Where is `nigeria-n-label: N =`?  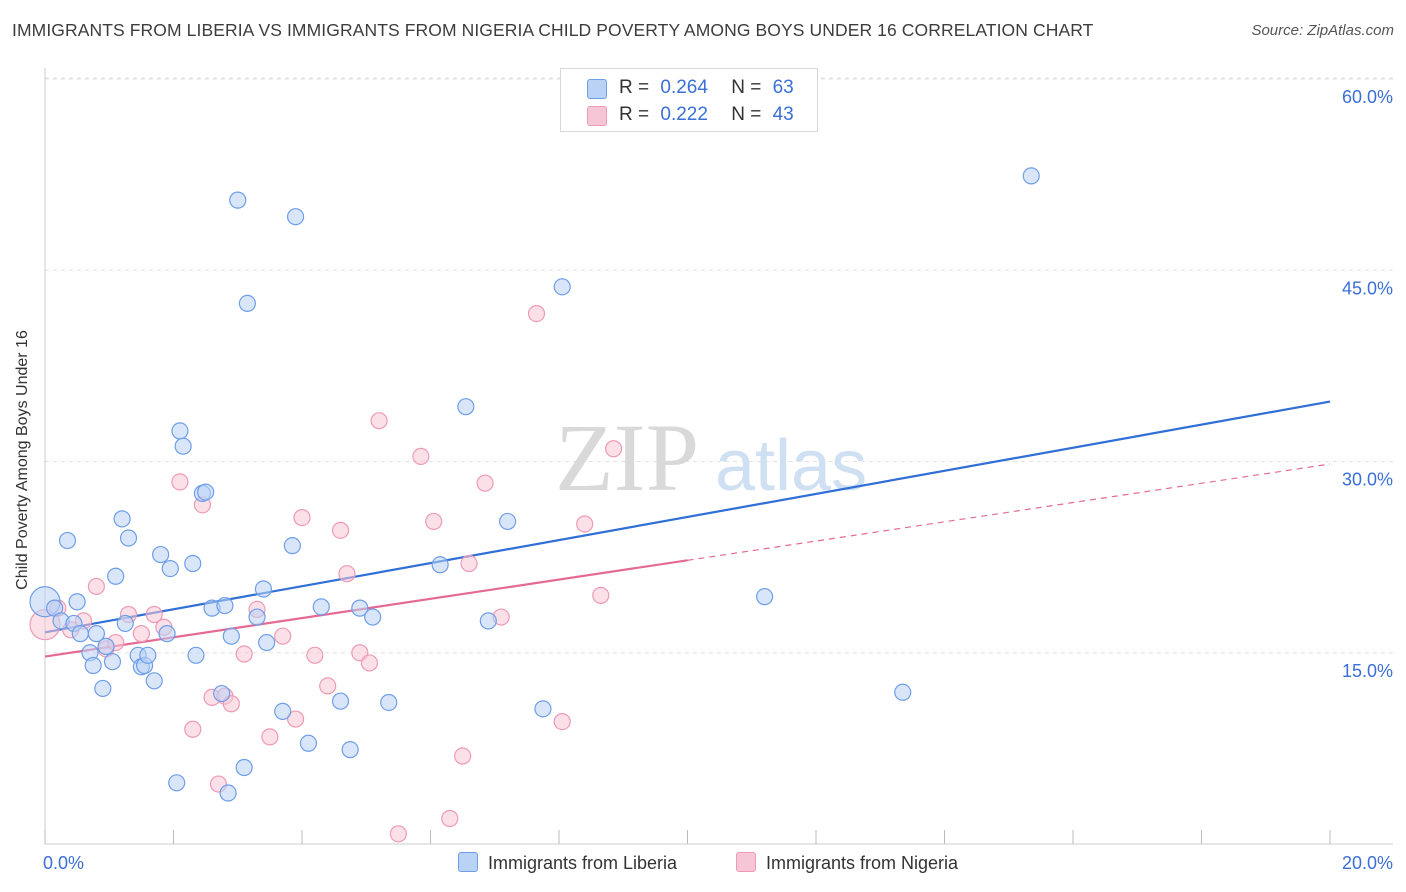
nigeria-n-label: N = is located at coordinates (746, 114).